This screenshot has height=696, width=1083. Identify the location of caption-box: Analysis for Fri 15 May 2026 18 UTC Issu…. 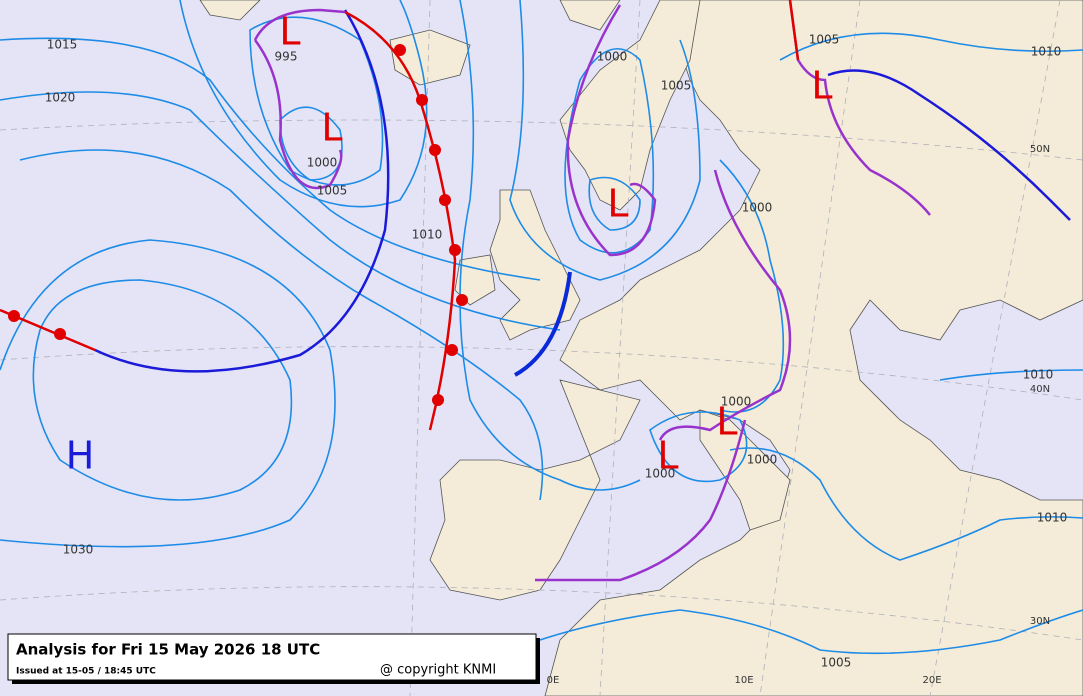
(273, 658).